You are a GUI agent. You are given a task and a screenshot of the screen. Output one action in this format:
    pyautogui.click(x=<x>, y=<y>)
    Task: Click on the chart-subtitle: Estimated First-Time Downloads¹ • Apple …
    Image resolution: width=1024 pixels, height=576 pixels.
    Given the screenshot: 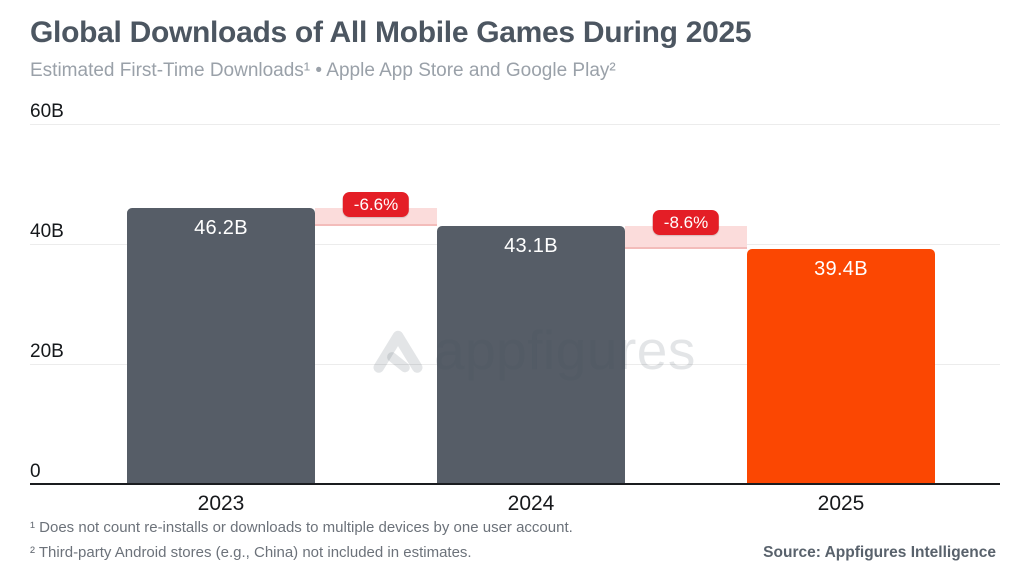 What is the action you would take?
    pyautogui.click(x=323, y=70)
    